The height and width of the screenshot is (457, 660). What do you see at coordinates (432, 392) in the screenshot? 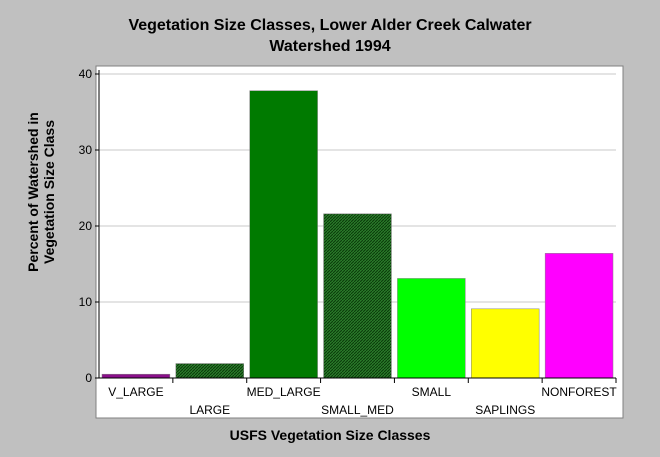
I see `x-category-label: SMALL` at bounding box center [432, 392].